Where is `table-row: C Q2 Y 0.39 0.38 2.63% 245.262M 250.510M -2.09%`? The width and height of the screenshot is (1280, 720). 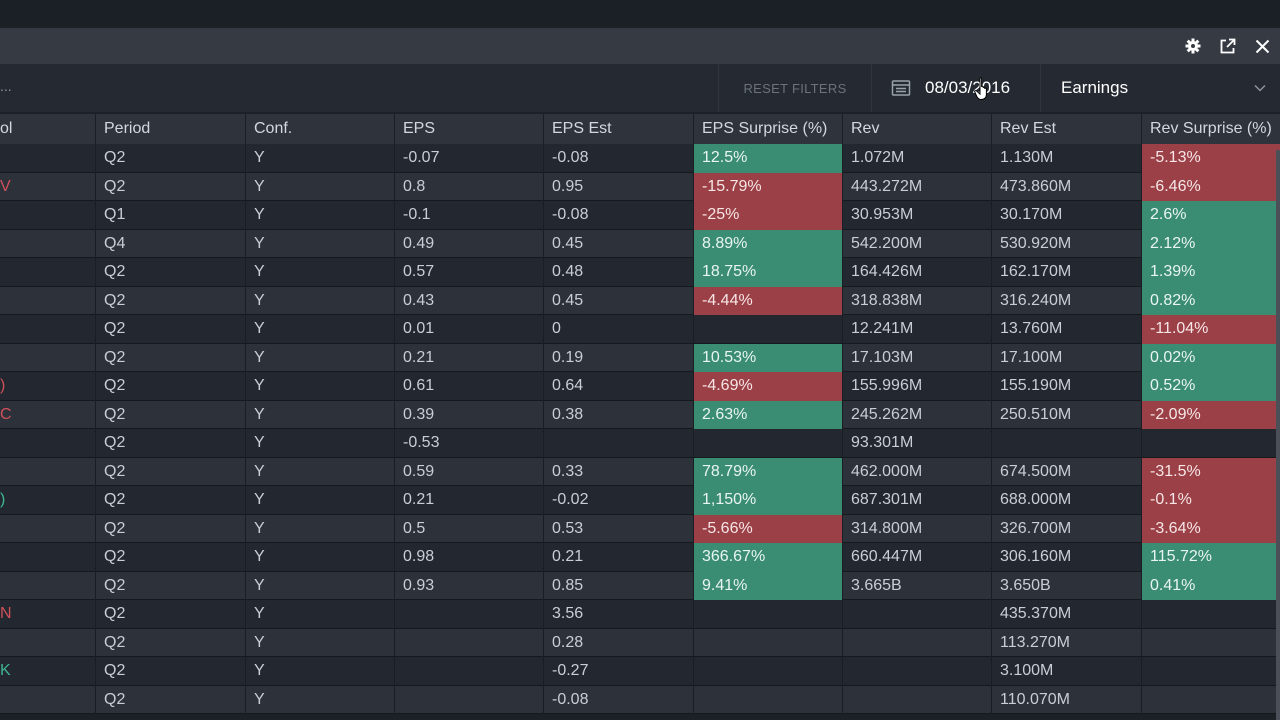 table-row: C Q2 Y 0.39 0.38 2.63% 245.262M 250.510M -2.09% is located at coordinates (640, 414).